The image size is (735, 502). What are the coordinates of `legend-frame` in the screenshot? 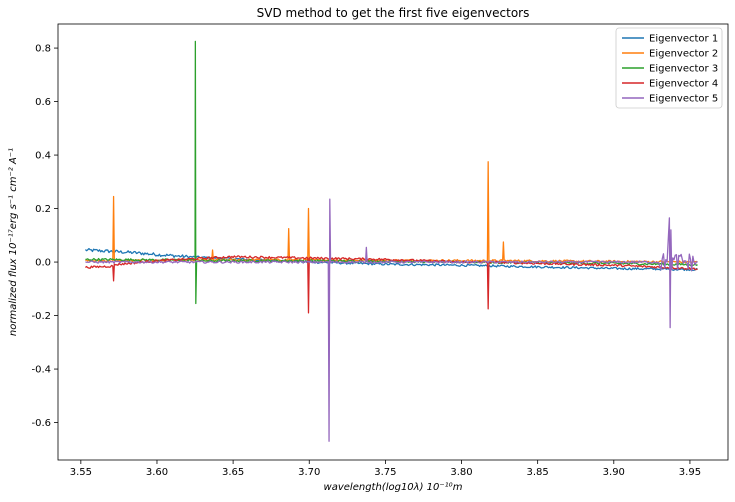 It's located at (669, 68).